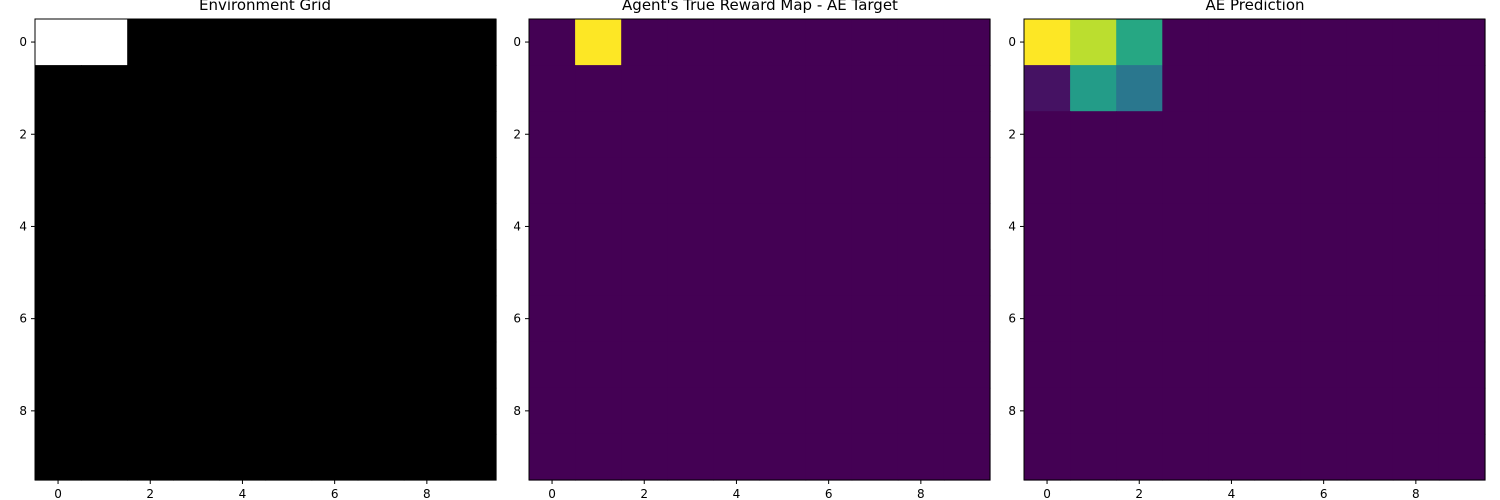  I want to click on heatmap-cell-r1-c8, so click(921, 88).